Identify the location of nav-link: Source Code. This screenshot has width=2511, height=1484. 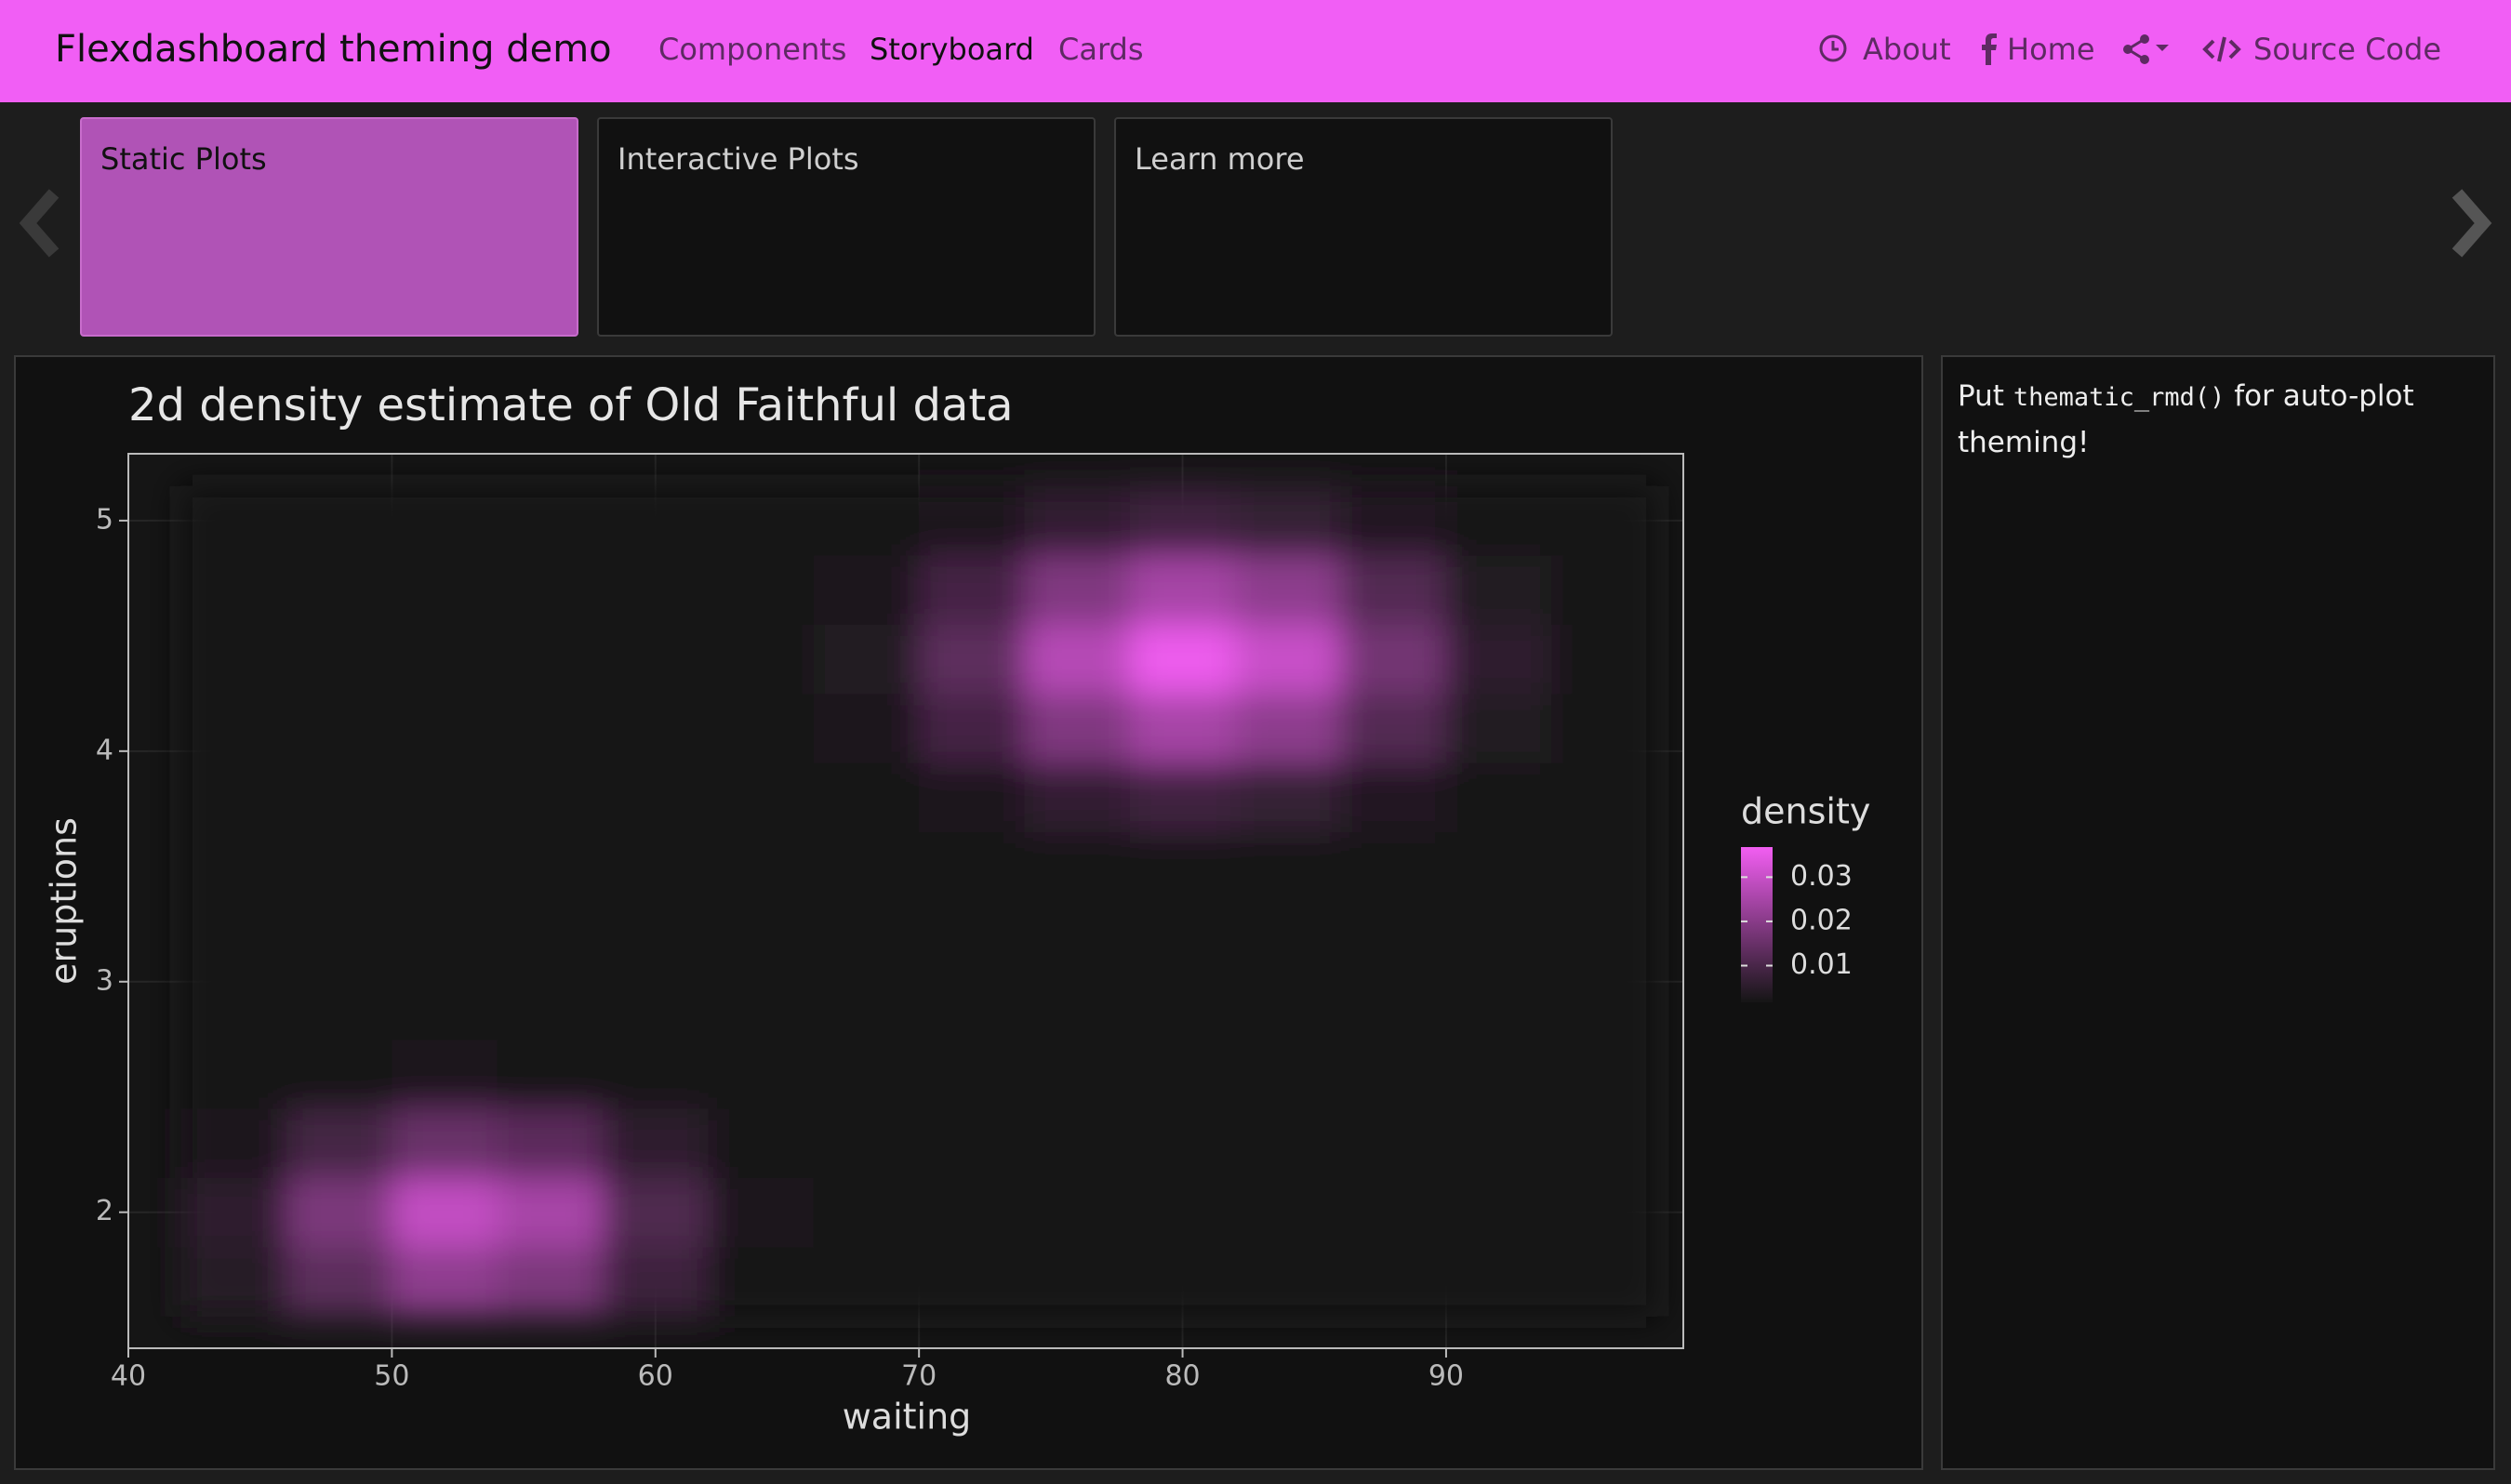
(2347, 49).